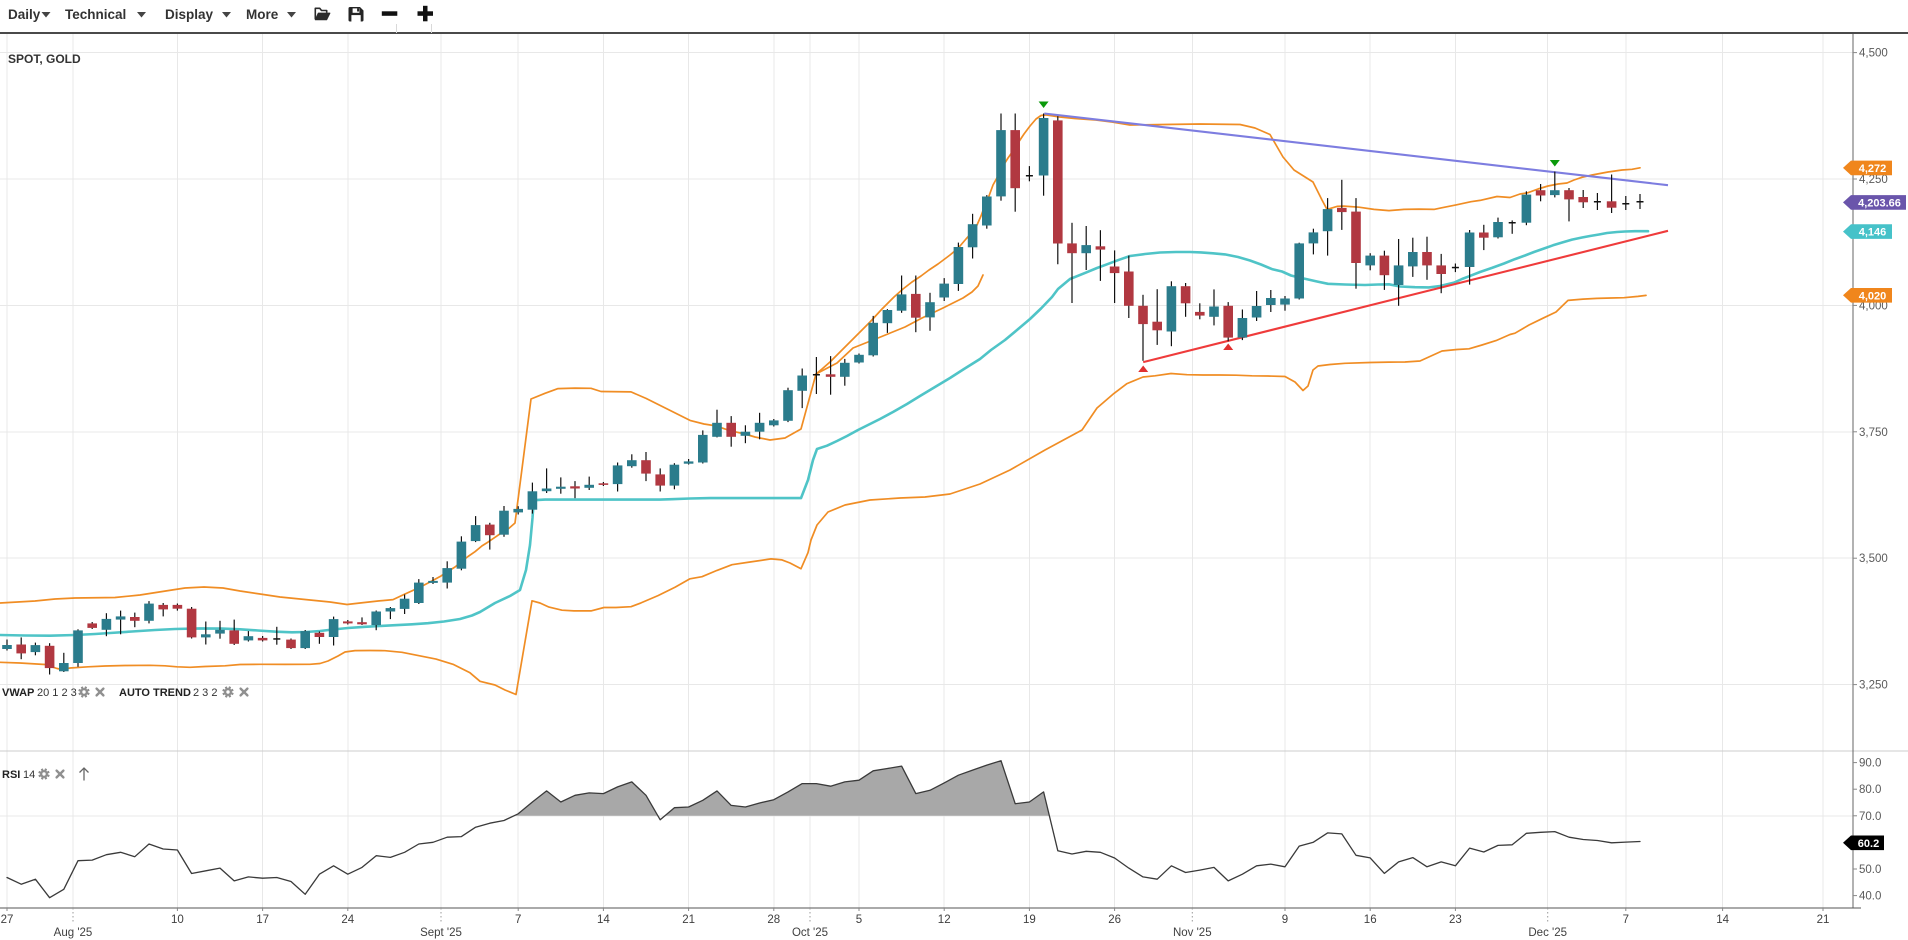 The height and width of the screenshot is (940, 1908). I want to click on svg-text: RSI, so click(11, 775).